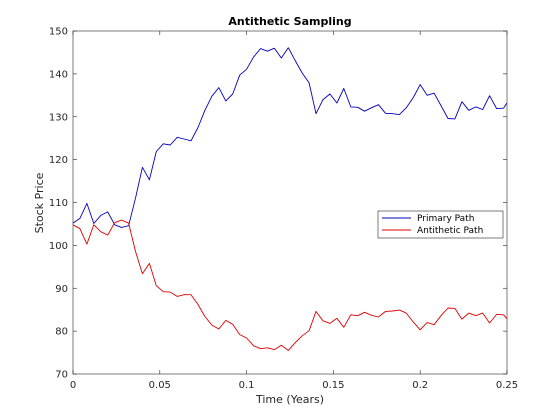  What do you see at coordinates (39, 202) in the screenshot?
I see `y-axis-label: Stock Price` at bounding box center [39, 202].